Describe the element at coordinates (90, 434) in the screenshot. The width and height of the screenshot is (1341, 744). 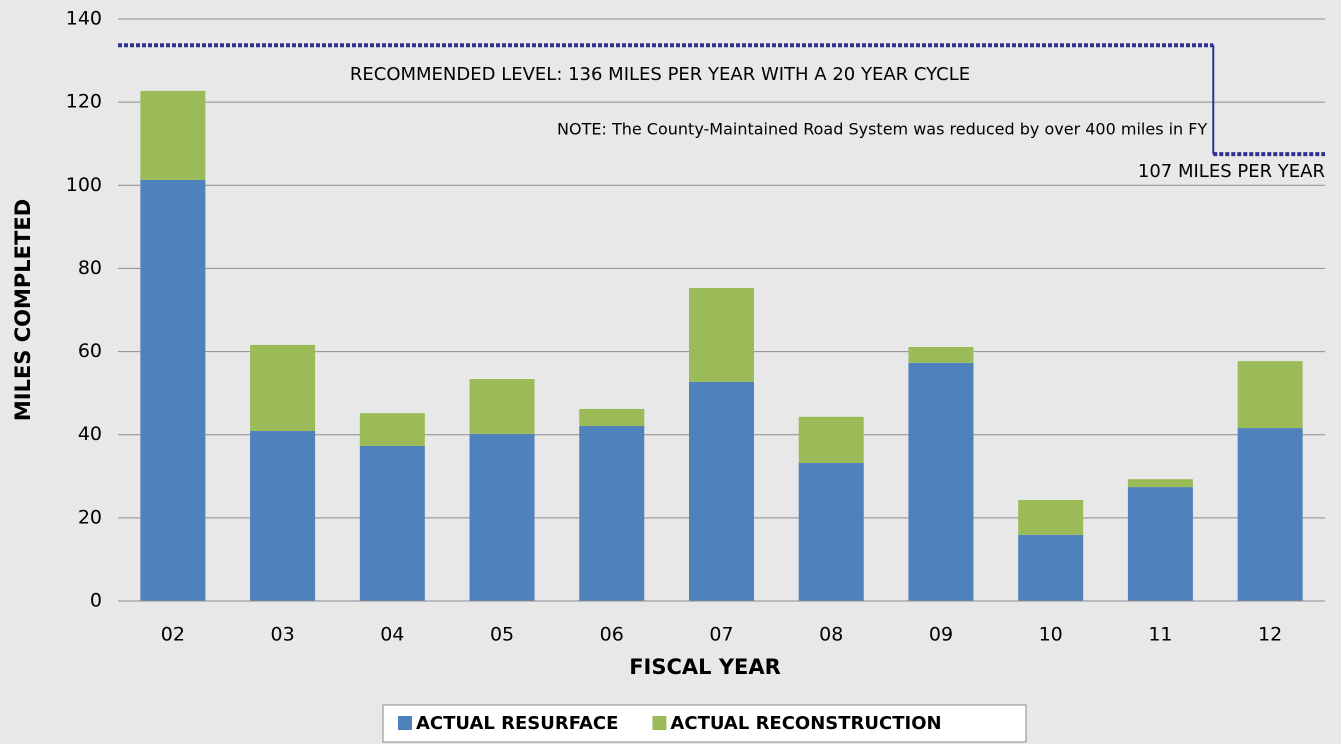
I see `y-tick-label: 40` at that location.